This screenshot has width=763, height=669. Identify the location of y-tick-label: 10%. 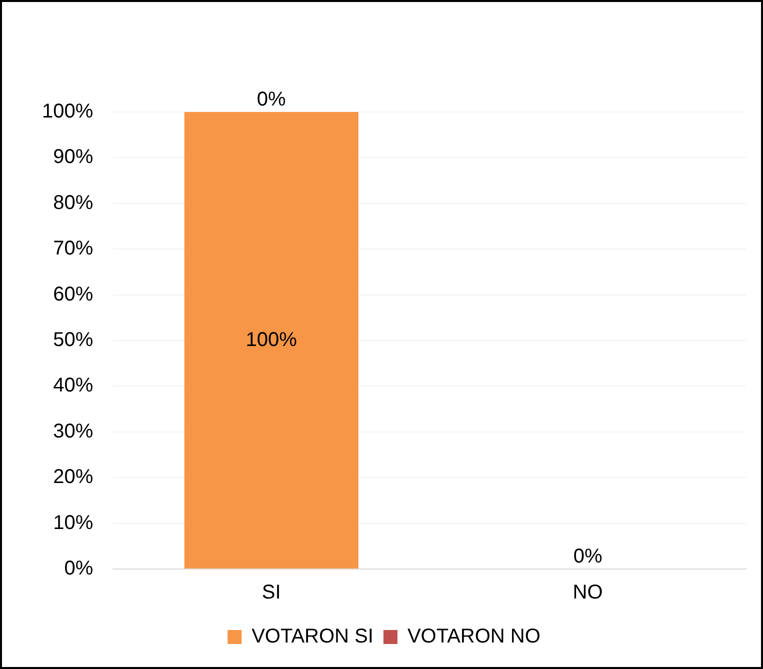
(73, 523).